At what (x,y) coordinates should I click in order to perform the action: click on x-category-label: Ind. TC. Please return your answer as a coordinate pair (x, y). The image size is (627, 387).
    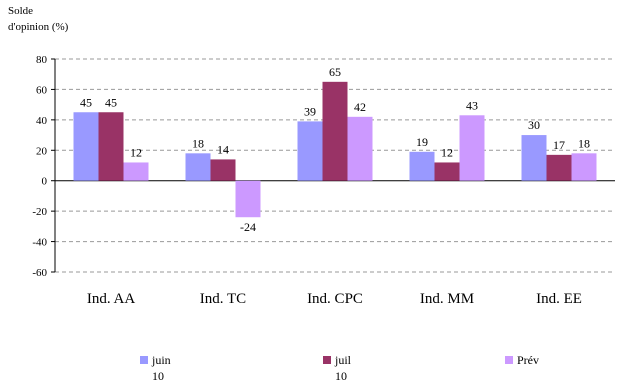
    Looking at the image, I should click on (223, 299).